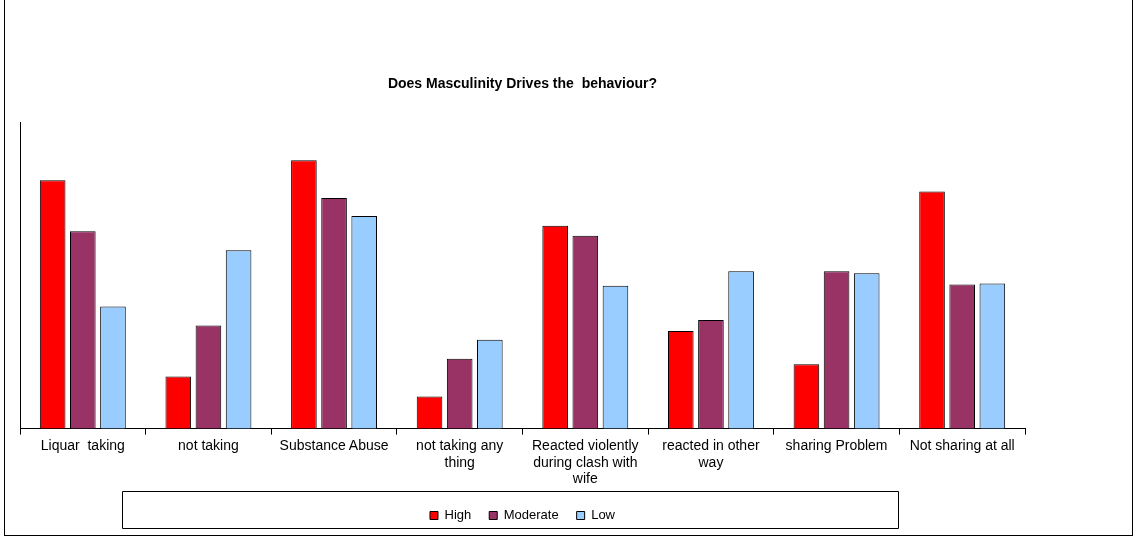 This screenshot has width=1135, height=538. Describe the element at coordinates (522, 83) in the screenshot. I see `chart-title: Does Masculinity Drives the behaviour?` at that location.